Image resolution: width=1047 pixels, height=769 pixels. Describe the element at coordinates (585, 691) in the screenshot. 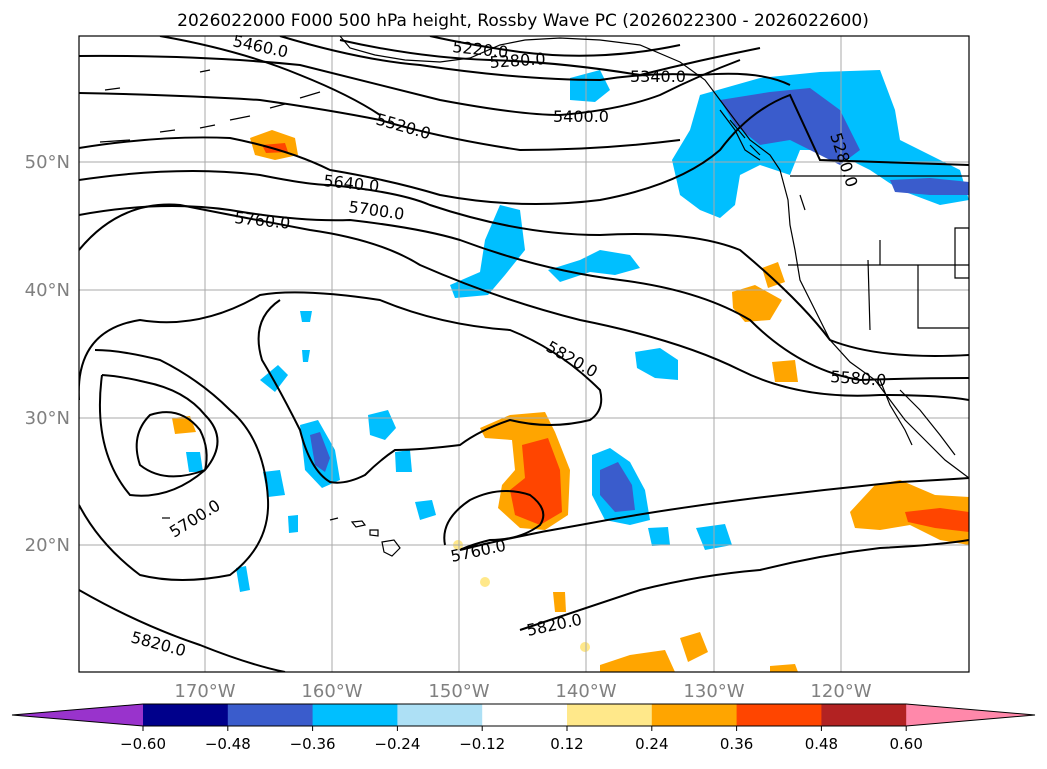

I see `lon-label: 140°W` at that location.